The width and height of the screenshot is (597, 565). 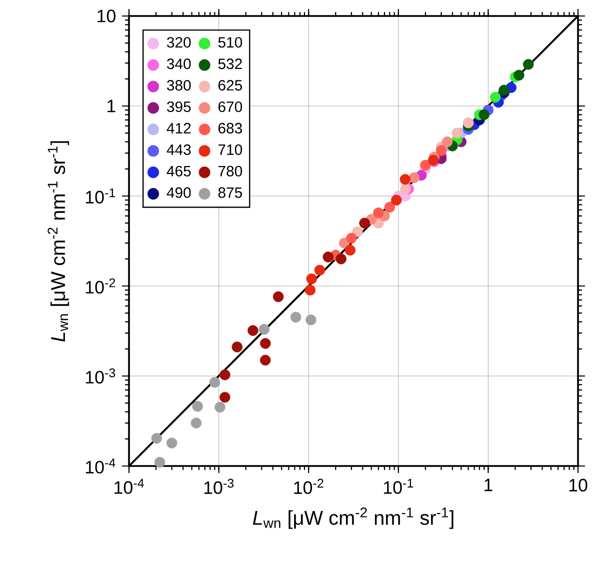 What do you see at coordinates (129, 486) in the screenshot?
I see `x-tick-label: 10$^{-4}$` at bounding box center [129, 486].